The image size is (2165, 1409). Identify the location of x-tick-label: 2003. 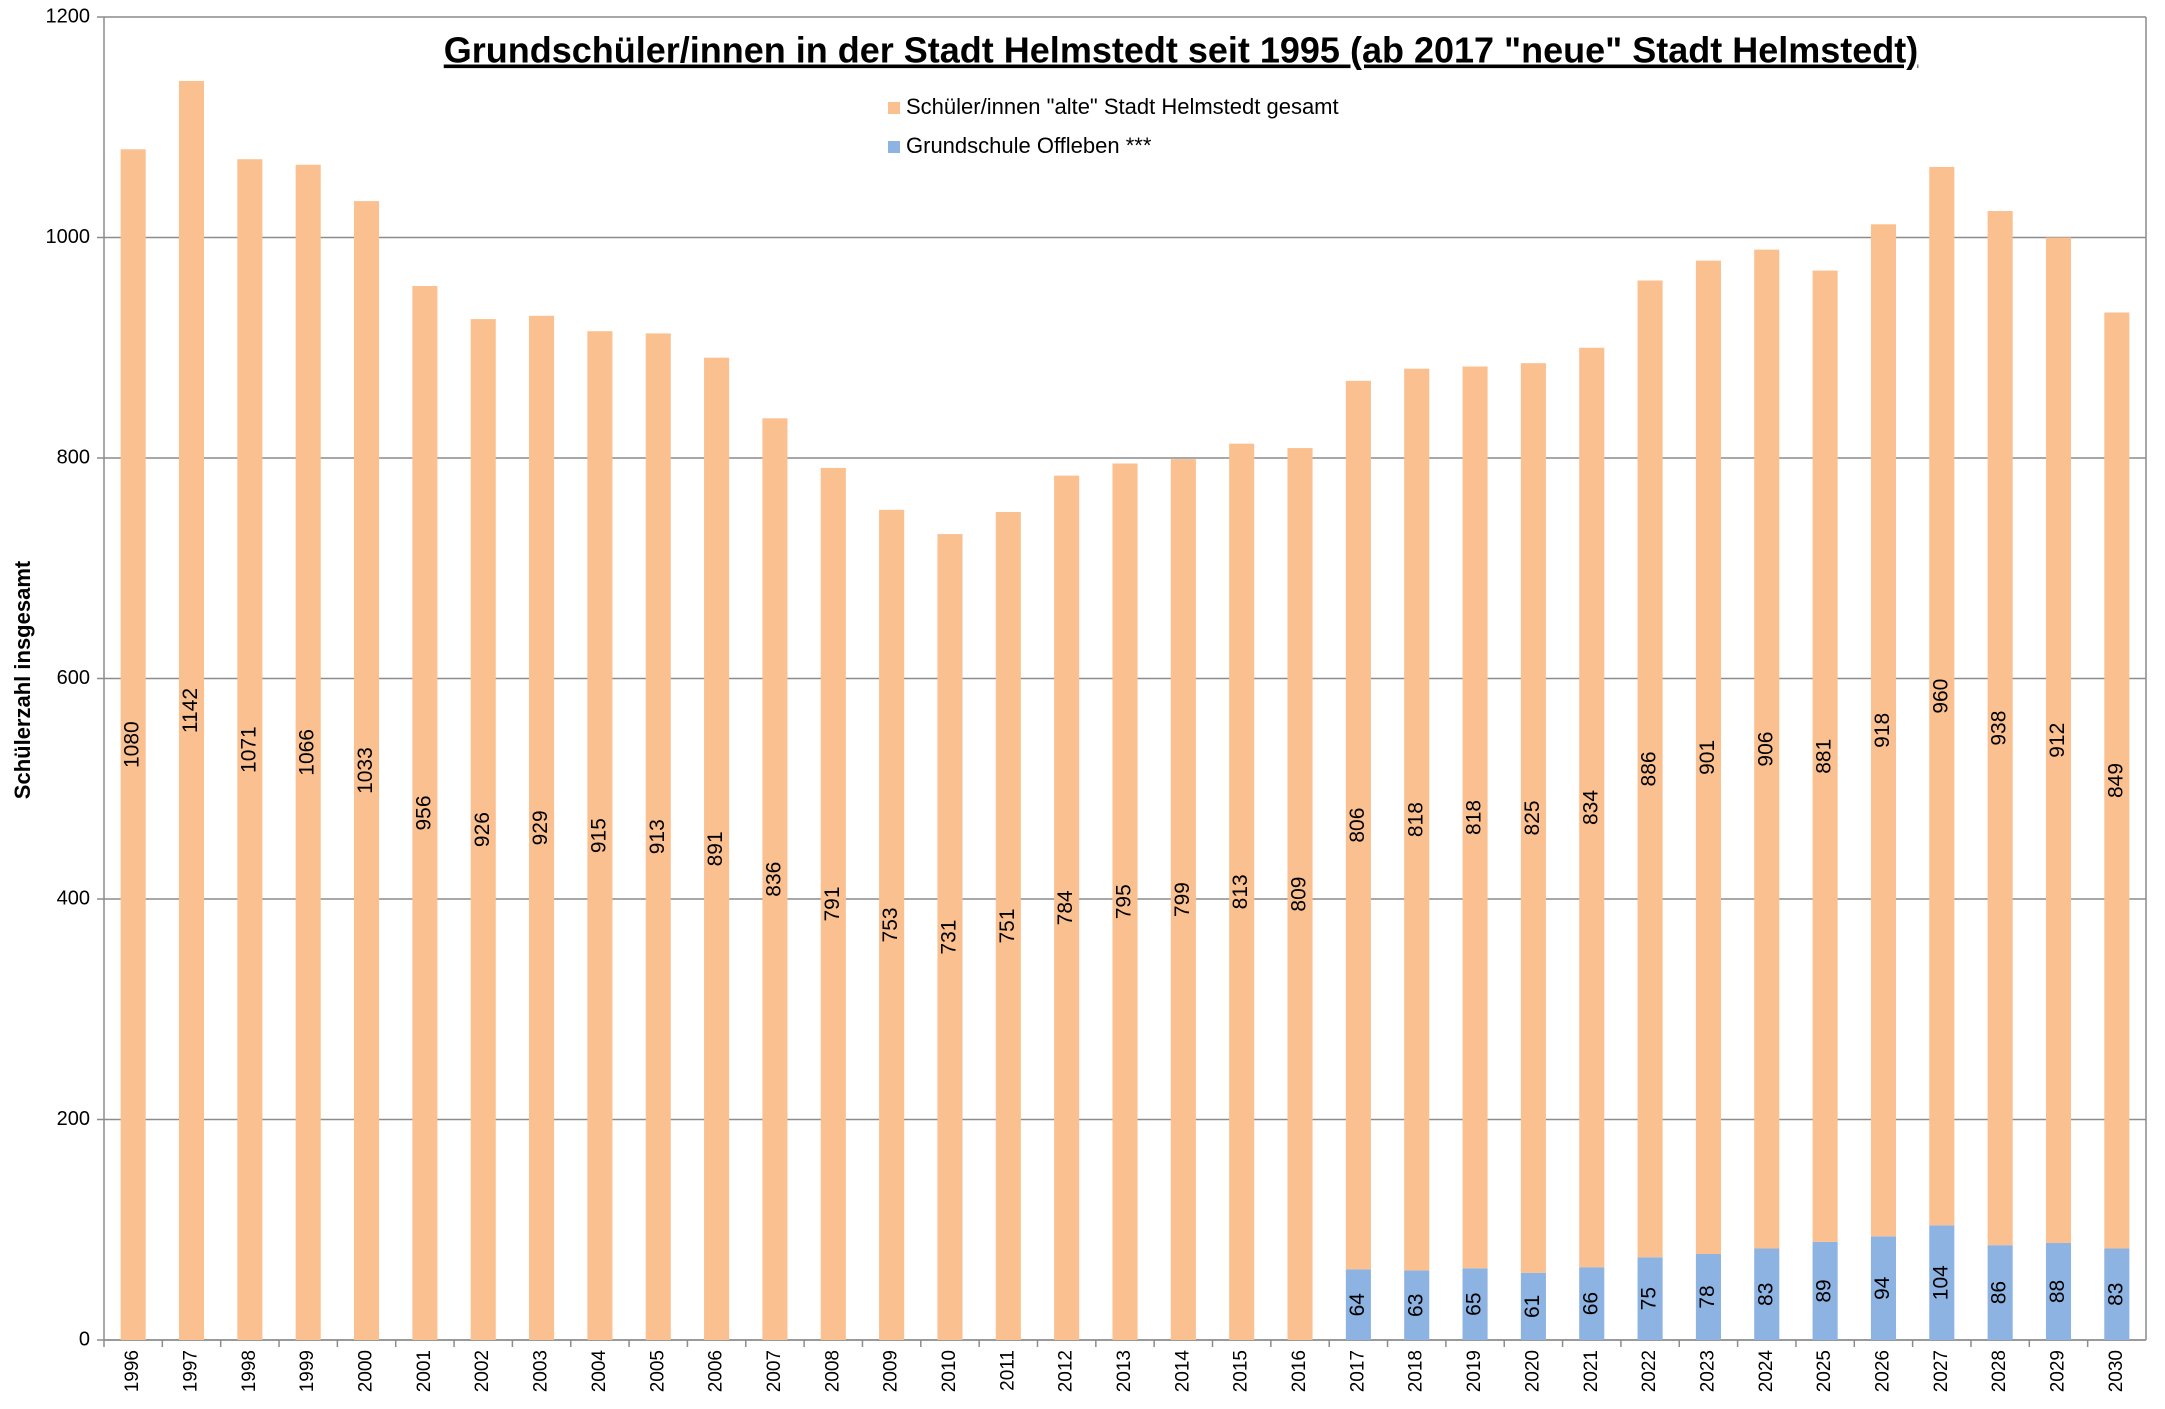
(541, 1371).